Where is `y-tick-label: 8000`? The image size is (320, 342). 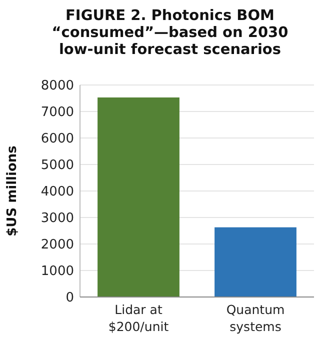
y-tick-label: 8000 is located at coordinates (57, 86).